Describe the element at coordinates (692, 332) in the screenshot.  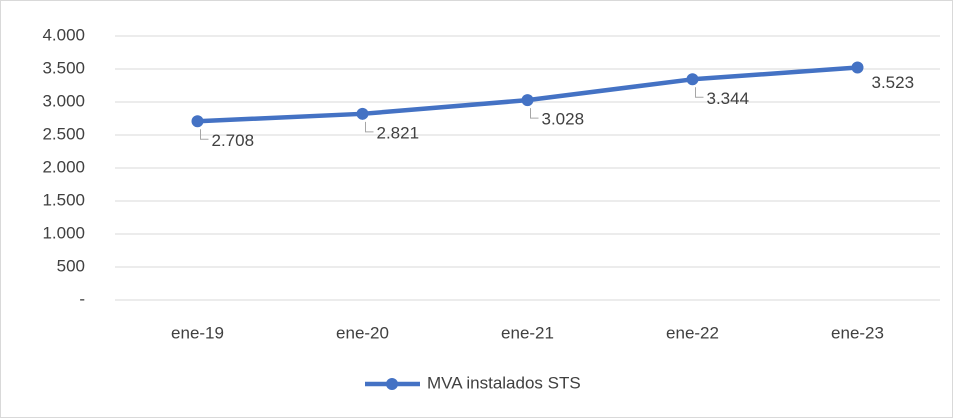
I see `x-tick-label: ene-22` at that location.